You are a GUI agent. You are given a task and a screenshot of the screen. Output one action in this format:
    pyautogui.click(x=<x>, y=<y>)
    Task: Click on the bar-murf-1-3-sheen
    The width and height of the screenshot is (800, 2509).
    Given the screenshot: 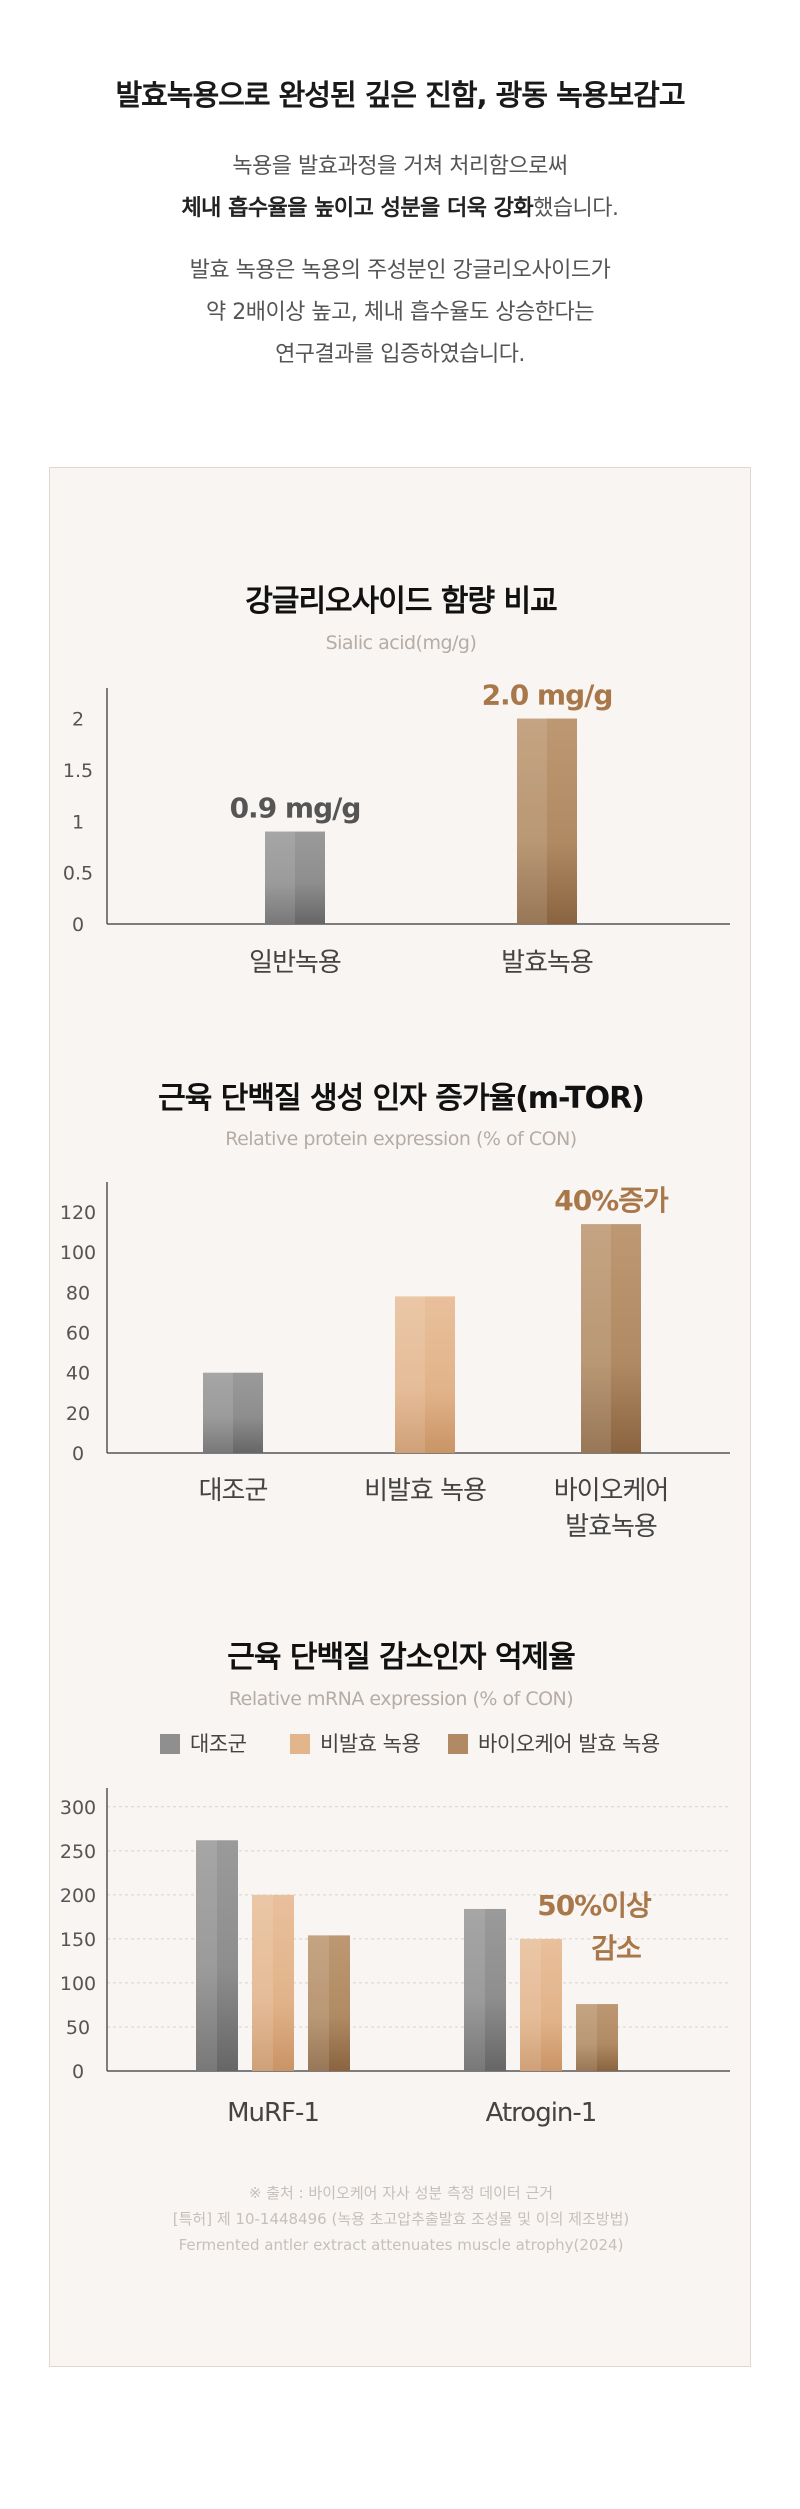 What is the action you would take?
    pyautogui.click(x=318, y=2003)
    